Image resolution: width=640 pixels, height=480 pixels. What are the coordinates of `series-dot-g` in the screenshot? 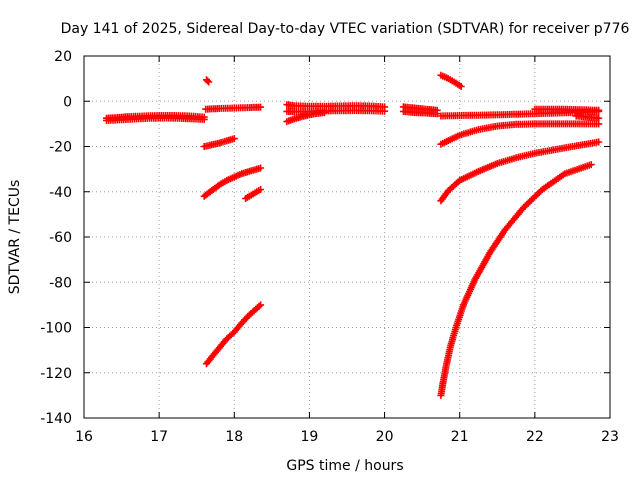 It's located at (208, 81).